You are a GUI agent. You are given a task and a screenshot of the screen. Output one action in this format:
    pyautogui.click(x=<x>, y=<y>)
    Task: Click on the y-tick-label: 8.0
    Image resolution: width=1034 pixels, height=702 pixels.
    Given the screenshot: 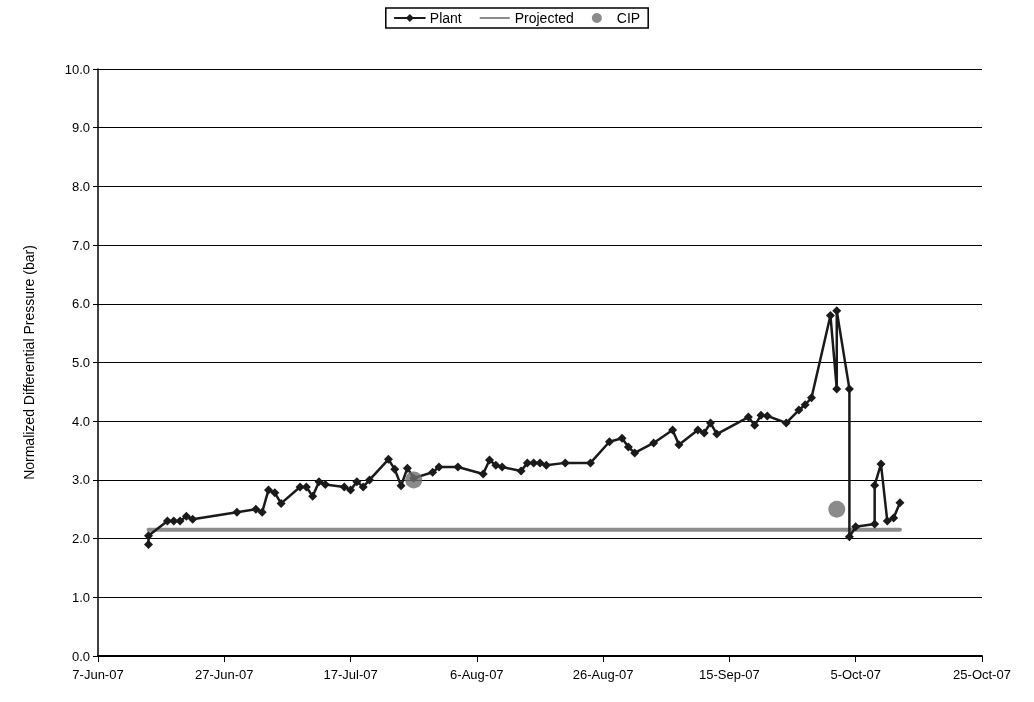 What is the action you would take?
    pyautogui.click(x=80, y=186)
    